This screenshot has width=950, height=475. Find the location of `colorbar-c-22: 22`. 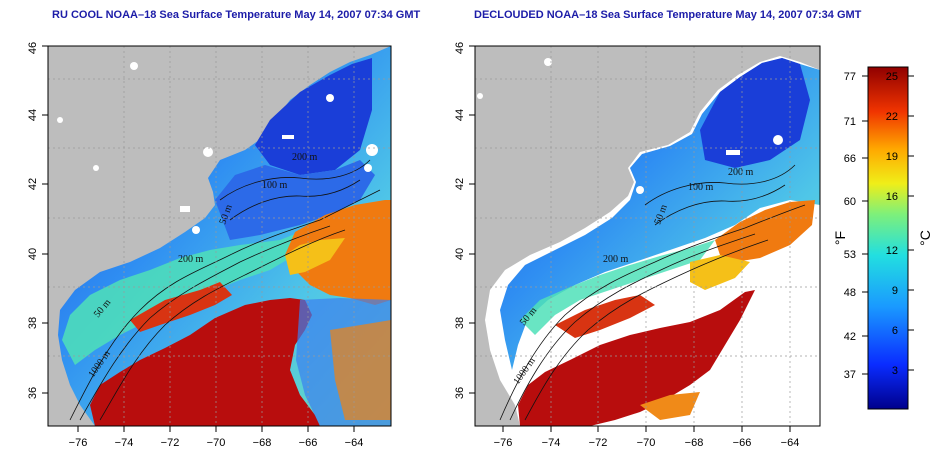

colorbar-c-22: 22 is located at coordinates (892, 117).